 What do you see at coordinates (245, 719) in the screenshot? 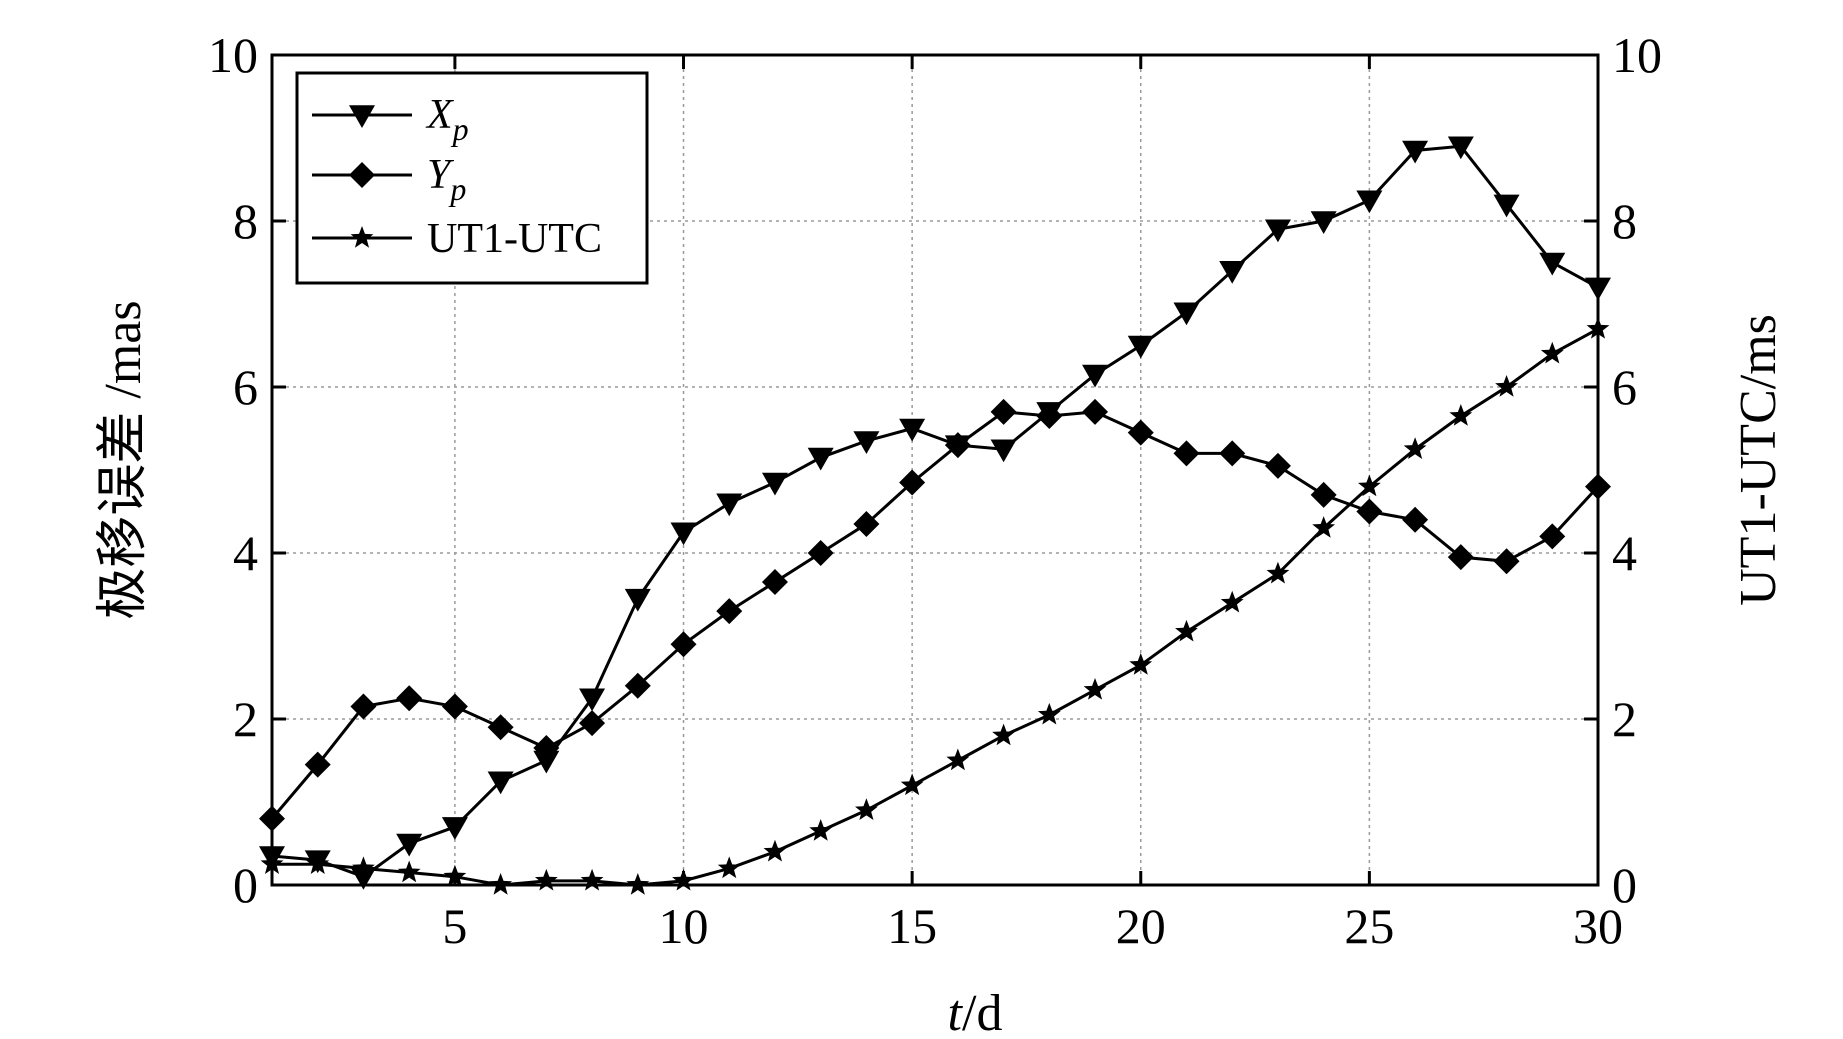
I see `y-tick-label: 2` at bounding box center [245, 719].